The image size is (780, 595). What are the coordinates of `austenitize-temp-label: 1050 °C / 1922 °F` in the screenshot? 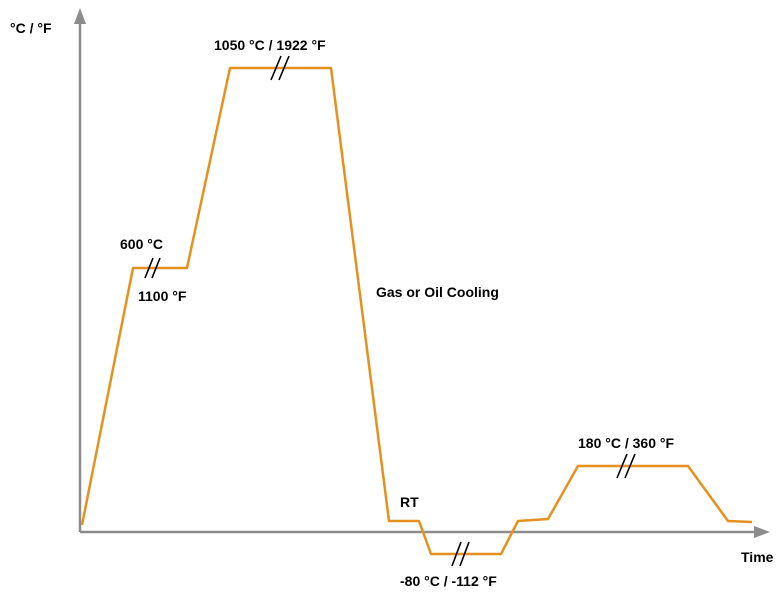 It's located at (270, 45).